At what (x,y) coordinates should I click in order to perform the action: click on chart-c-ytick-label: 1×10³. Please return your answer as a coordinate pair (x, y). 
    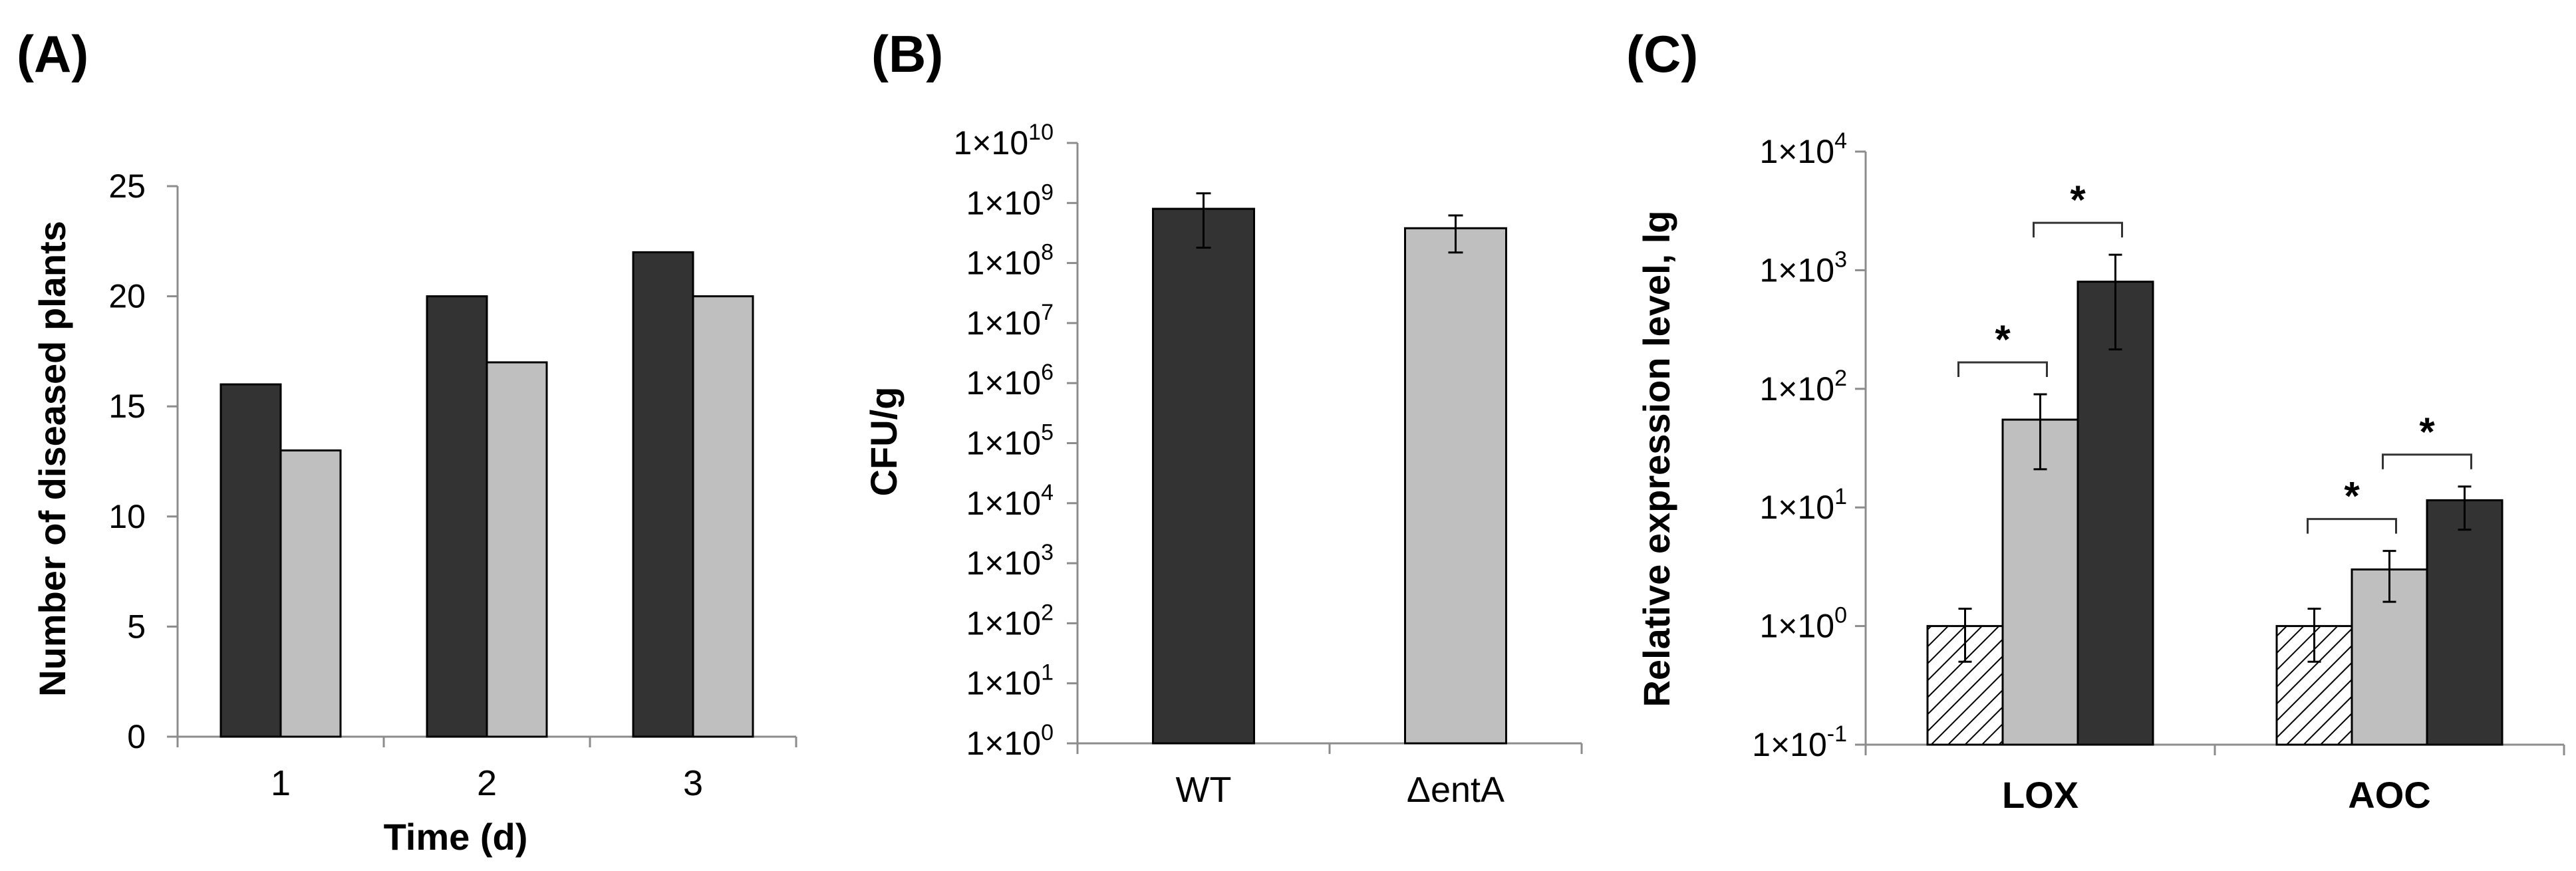
    Looking at the image, I should click on (1803, 268).